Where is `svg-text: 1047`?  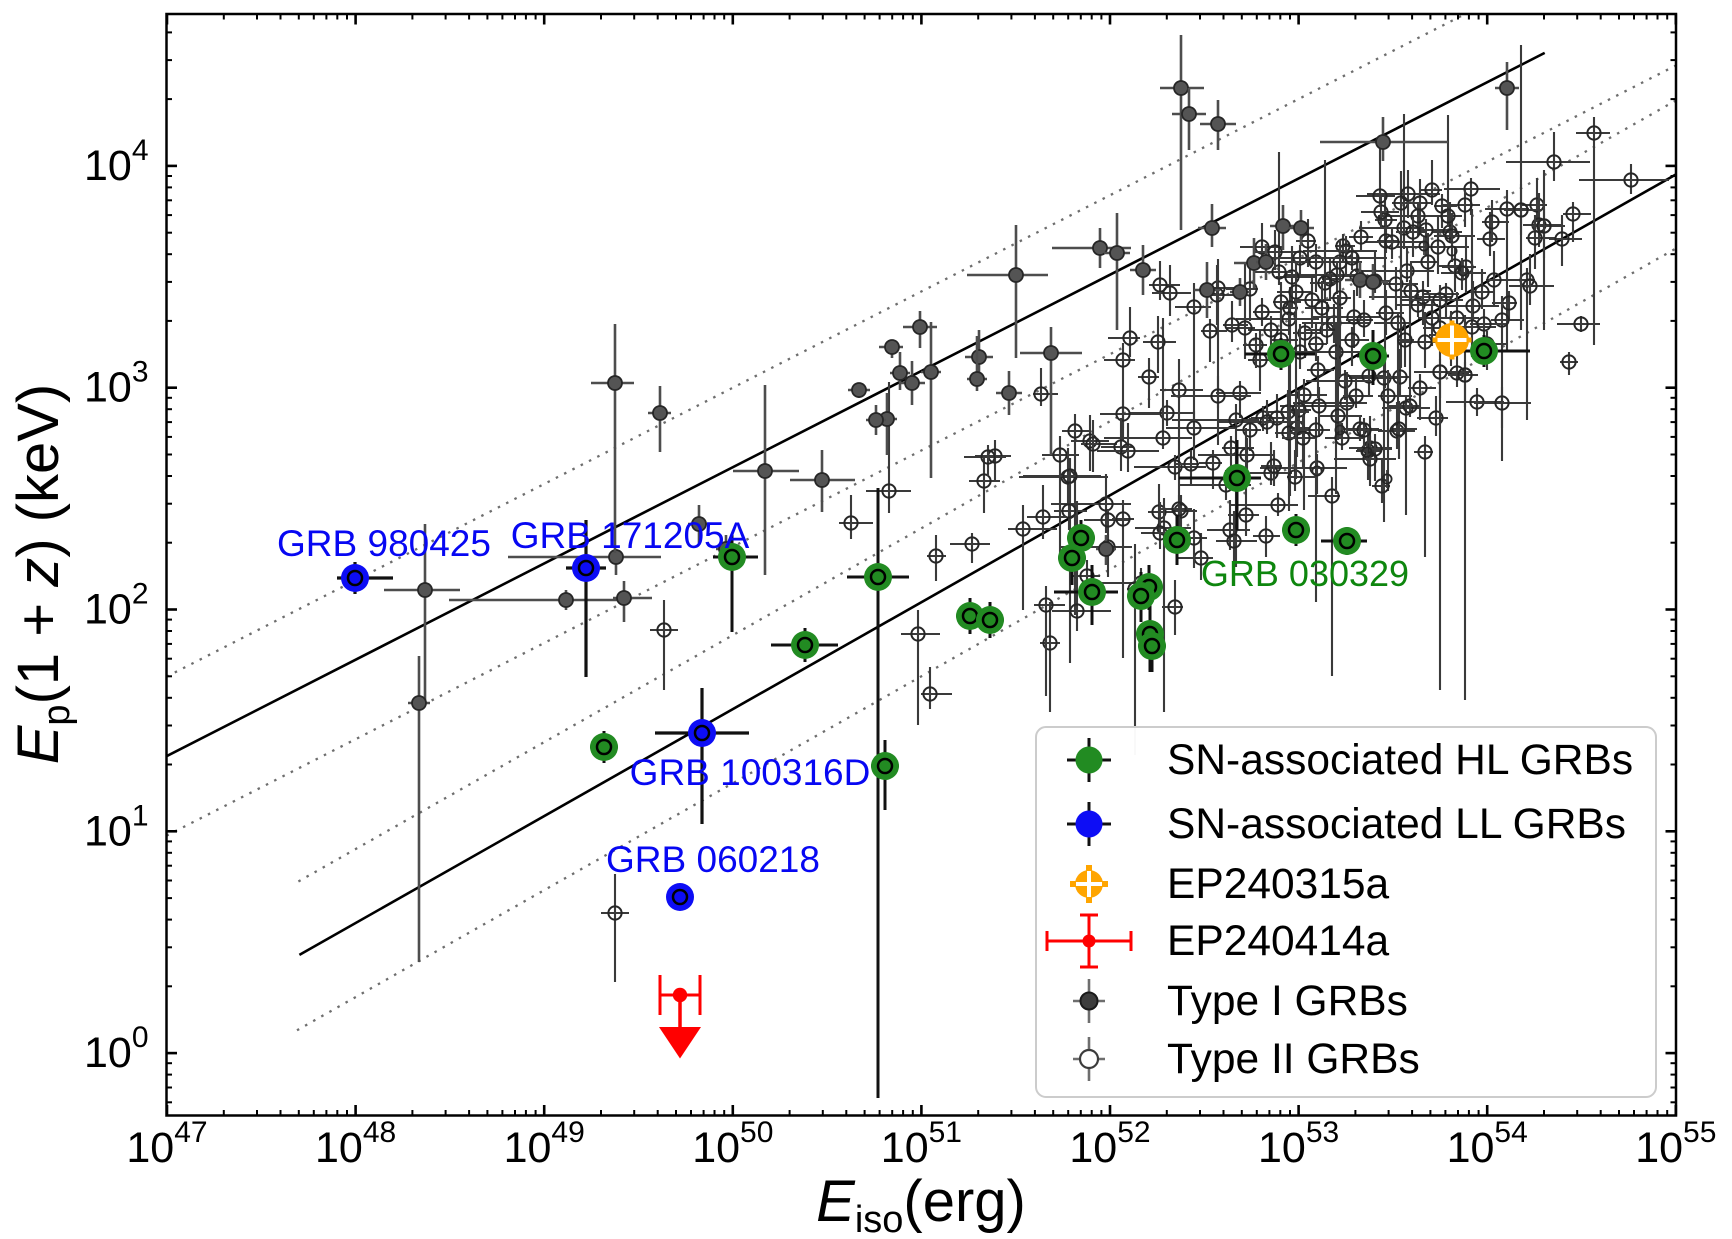 svg-text: 1047 is located at coordinates (166, 1144).